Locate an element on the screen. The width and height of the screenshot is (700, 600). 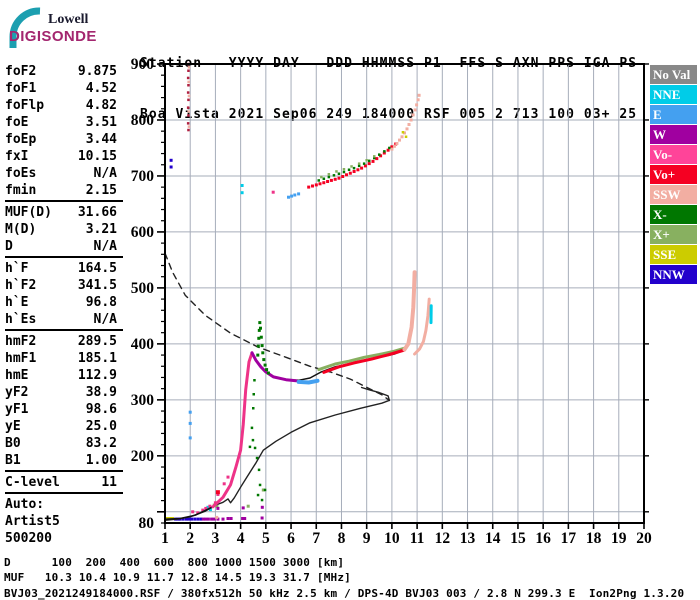
parameter-value: 185.1 is located at coordinates (97, 358).